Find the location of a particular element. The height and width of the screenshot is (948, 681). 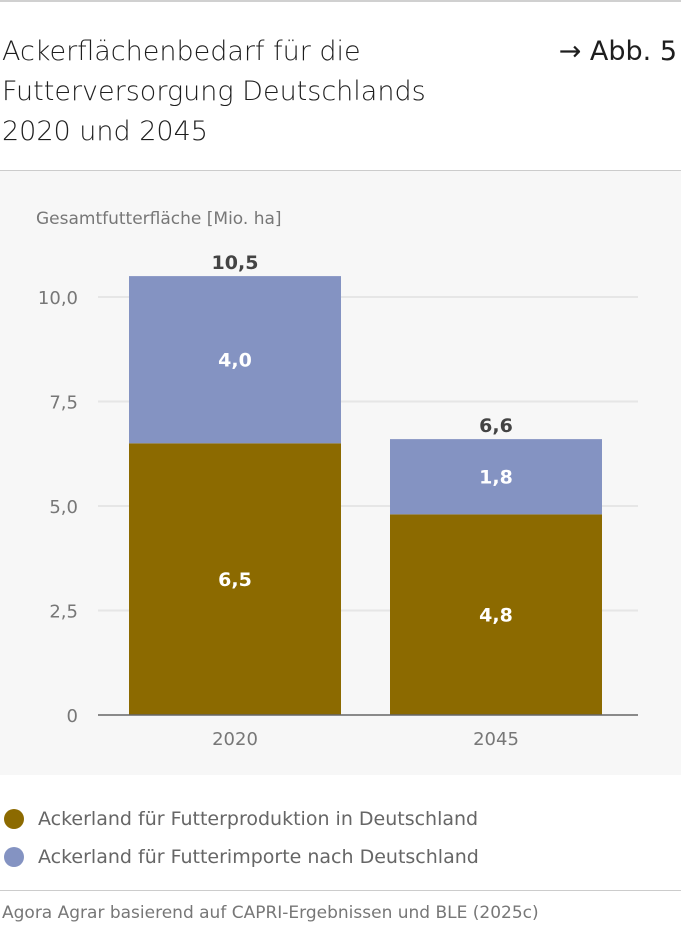

x-tick-label: 2020 is located at coordinates (235, 739).